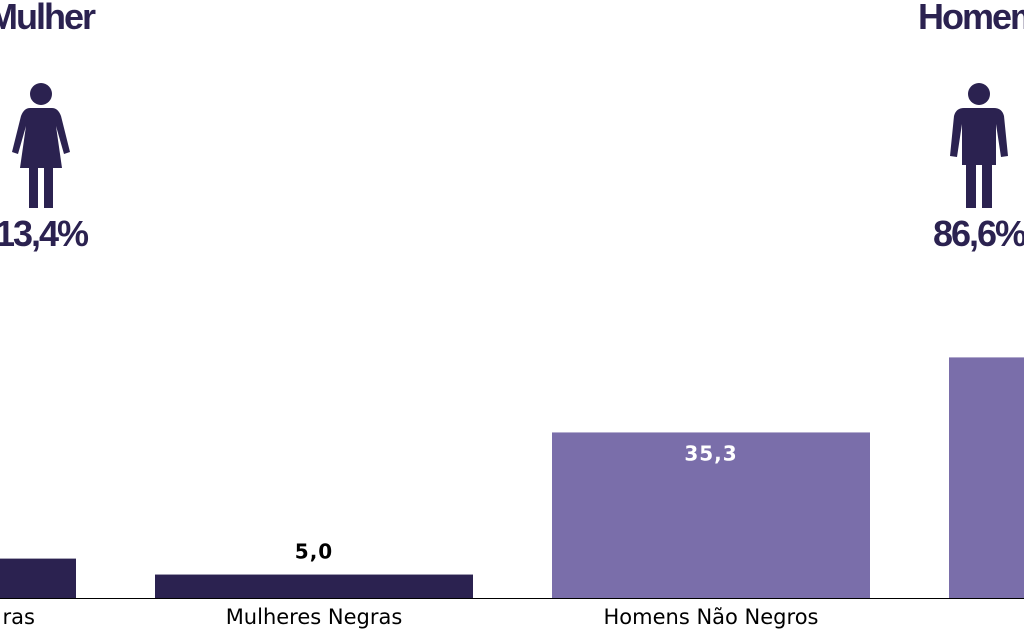 Image resolution: width=1024 pixels, height=630 pixels. I want to click on male-icon, so click(979, 145).